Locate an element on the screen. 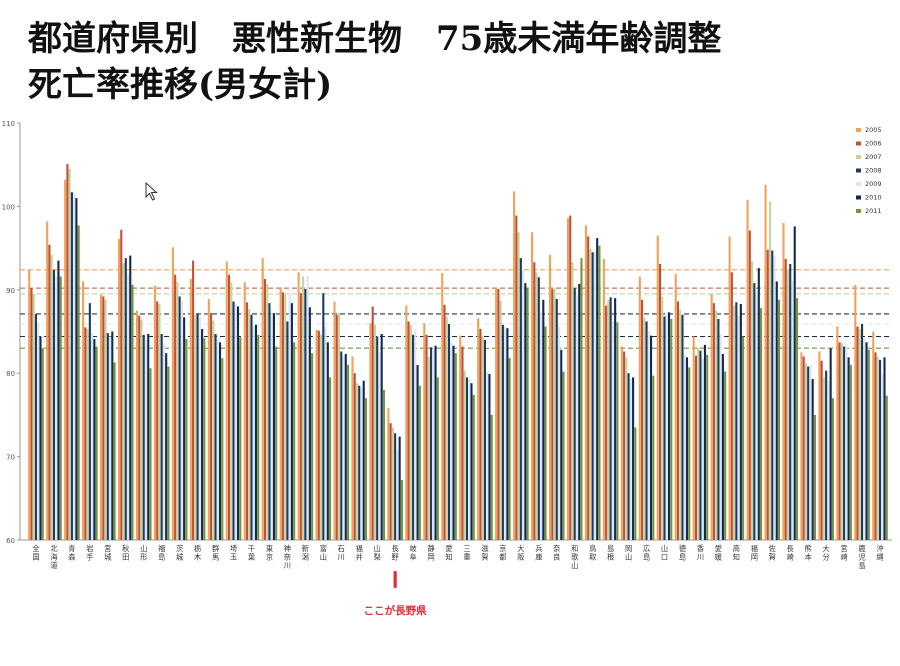  bar-徳島-2011 is located at coordinates (689, 453).